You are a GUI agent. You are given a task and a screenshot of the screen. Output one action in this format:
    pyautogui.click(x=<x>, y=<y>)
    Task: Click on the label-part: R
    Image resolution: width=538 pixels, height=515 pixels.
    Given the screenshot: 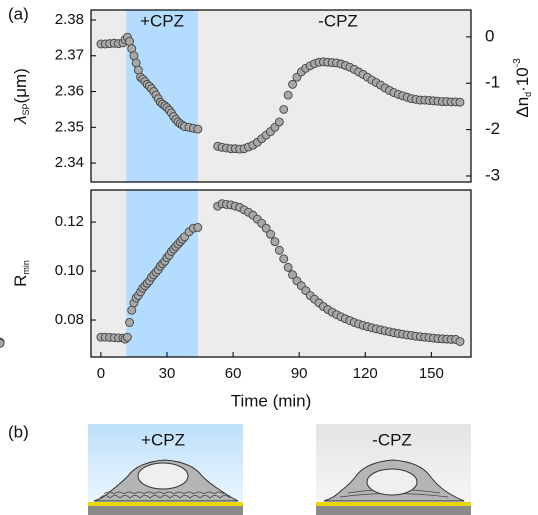 What is the action you would take?
    pyautogui.click(x=20, y=281)
    